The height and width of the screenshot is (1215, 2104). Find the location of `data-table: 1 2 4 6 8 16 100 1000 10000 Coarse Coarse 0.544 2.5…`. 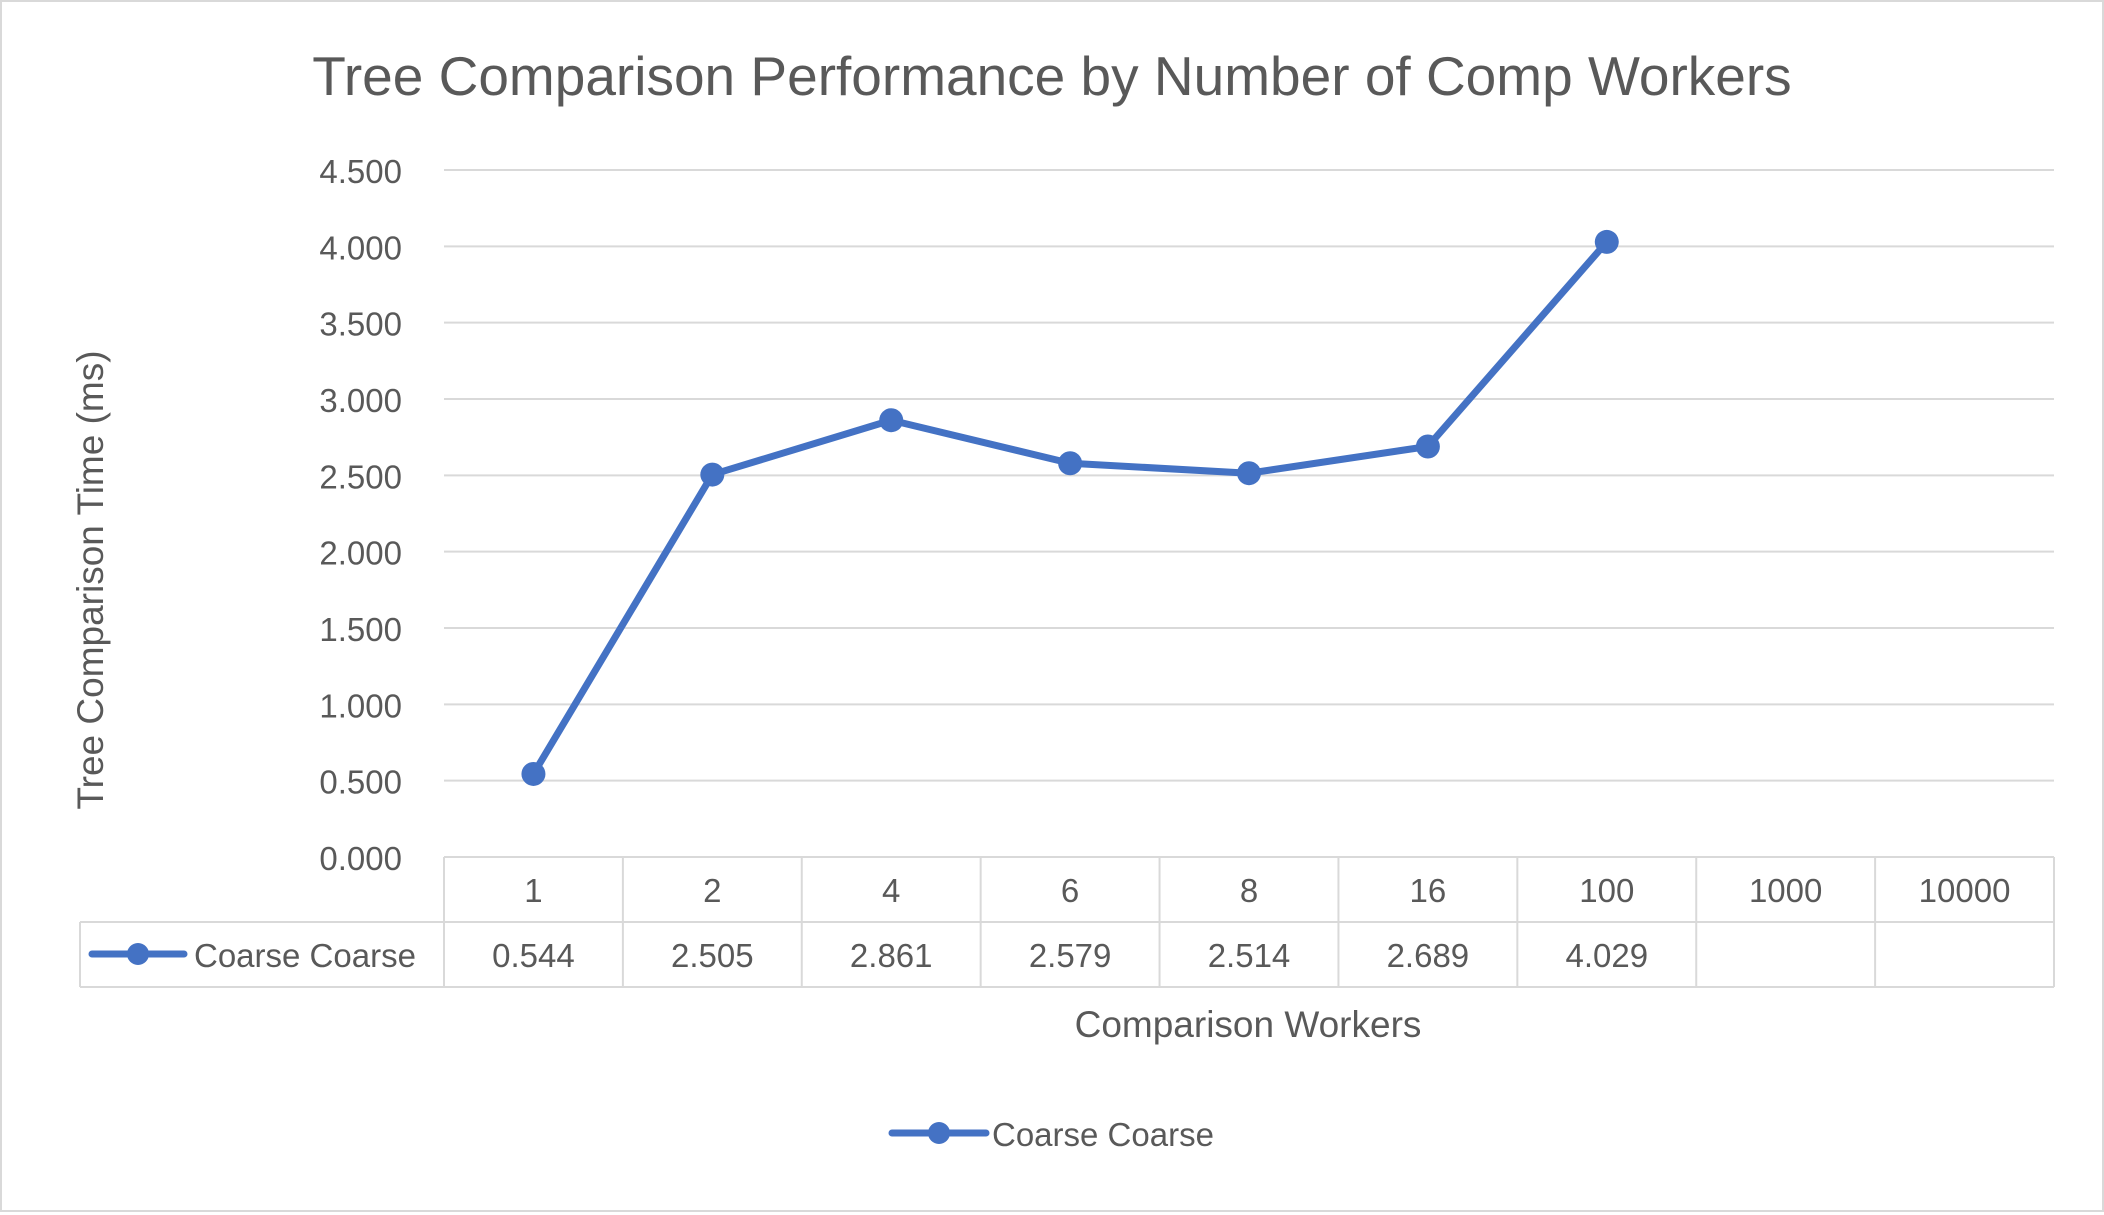

data-table: 1 2 4 6 8 16 100 1000 10000 Coarse Coarse 0.544 2.5… is located at coordinates (1067, 922).